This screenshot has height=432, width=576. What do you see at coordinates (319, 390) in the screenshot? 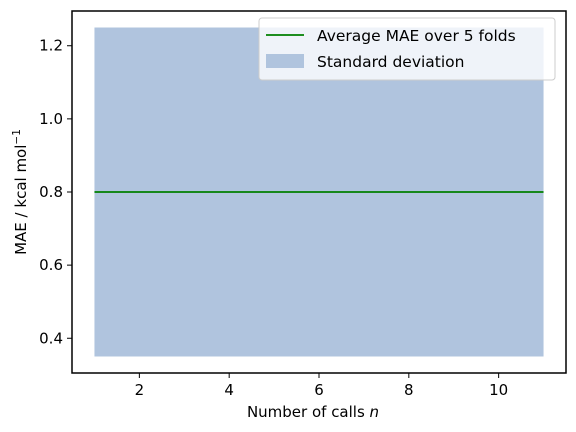
I see `x-tick-label: 6` at bounding box center [319, 390].